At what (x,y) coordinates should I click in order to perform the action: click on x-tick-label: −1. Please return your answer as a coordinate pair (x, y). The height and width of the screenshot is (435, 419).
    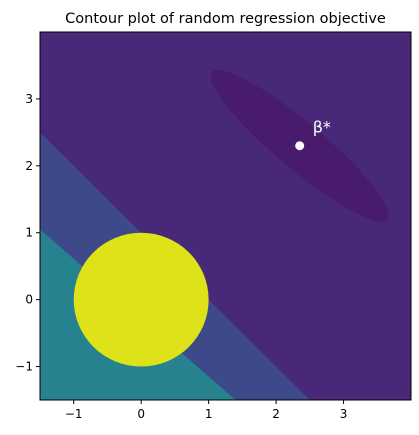
    Looking at the image, I should click on (74, 414).